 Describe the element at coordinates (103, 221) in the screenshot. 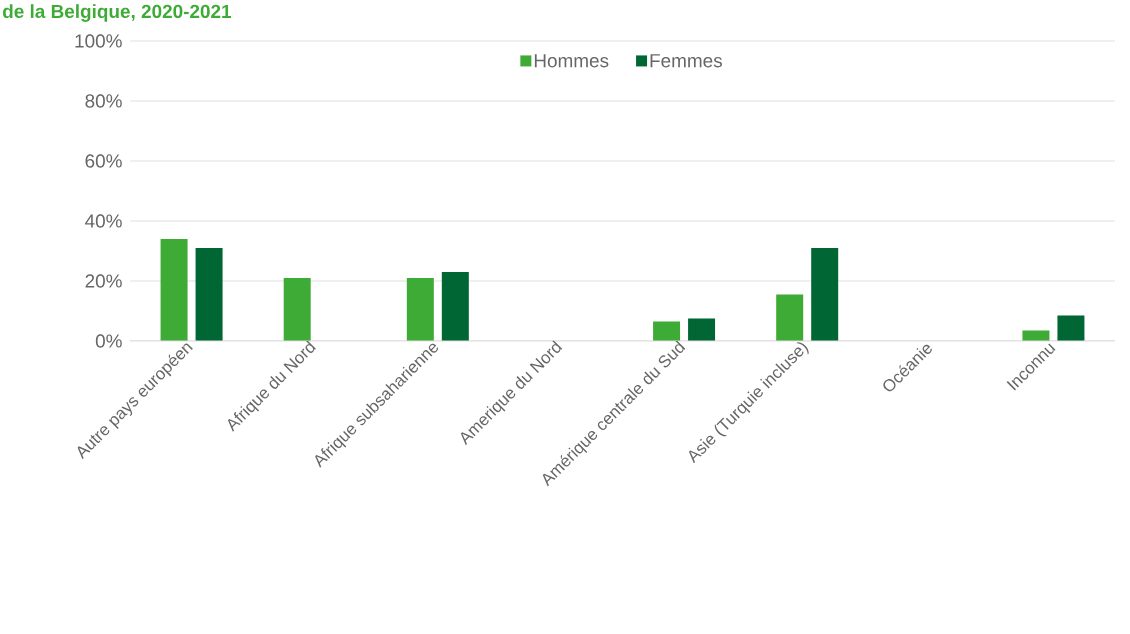

I see `y-tick-label: 40%` at that location.